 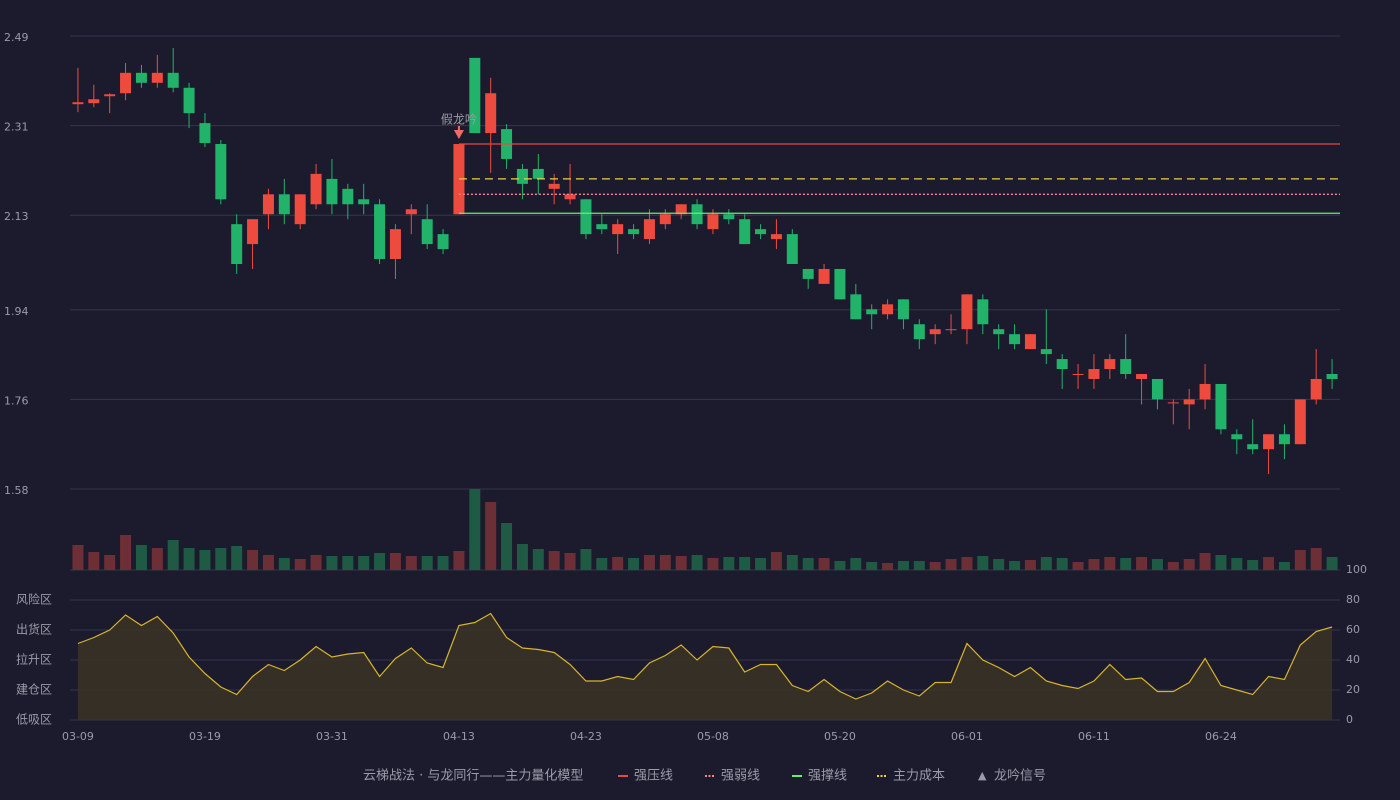 I want to click on indicator-tick-label: 100, so click(x=1356, y=569).